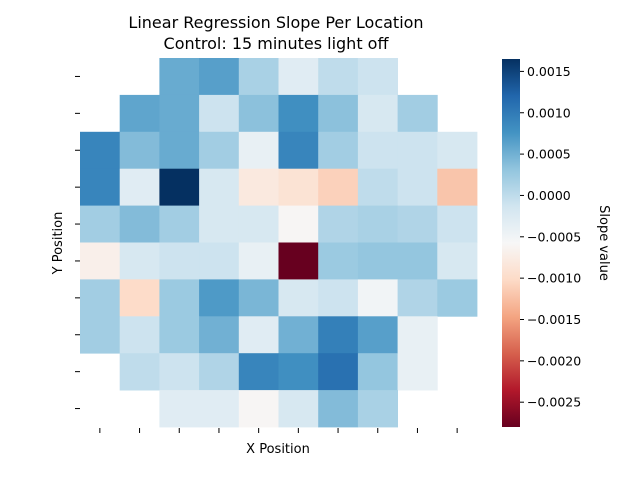  I want to click on heatmap-cell-r8-c8, so click(417, 372).